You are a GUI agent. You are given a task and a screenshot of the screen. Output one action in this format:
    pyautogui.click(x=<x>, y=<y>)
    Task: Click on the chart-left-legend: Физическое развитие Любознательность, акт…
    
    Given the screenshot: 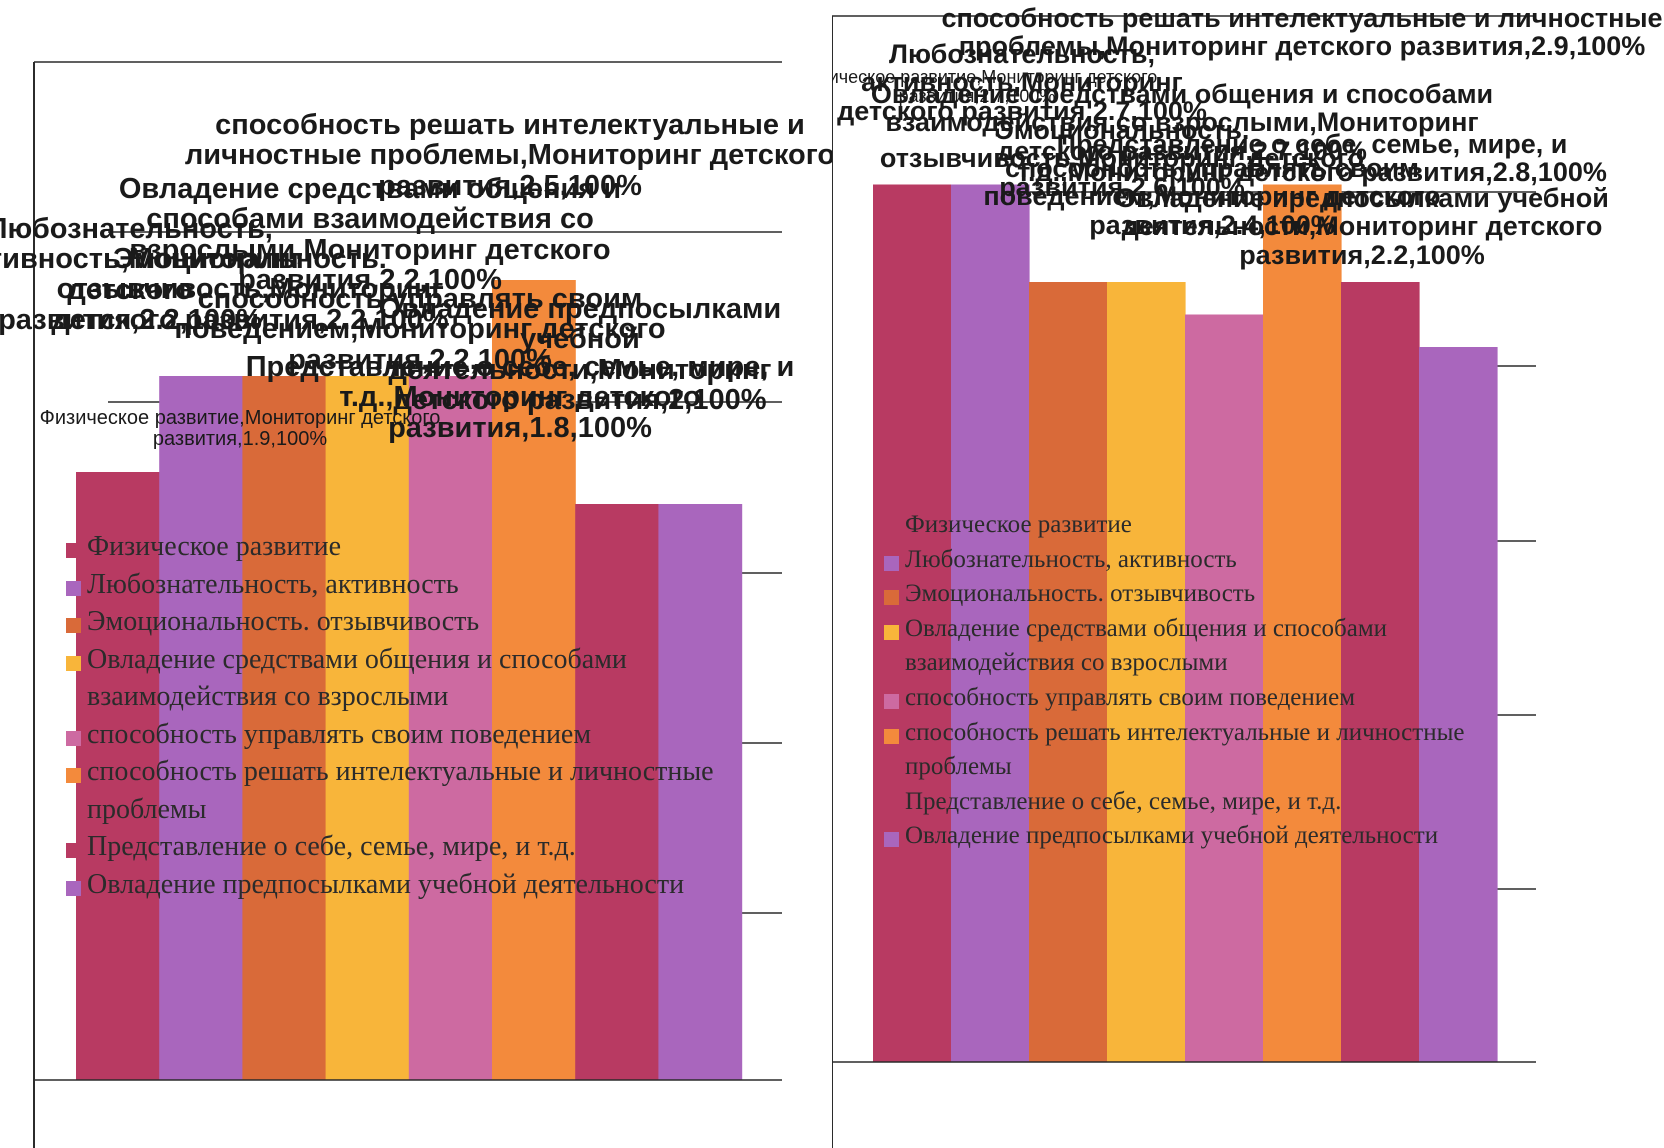 What is the action you would take?
    pyautogui.click(x=406, y=715)
    